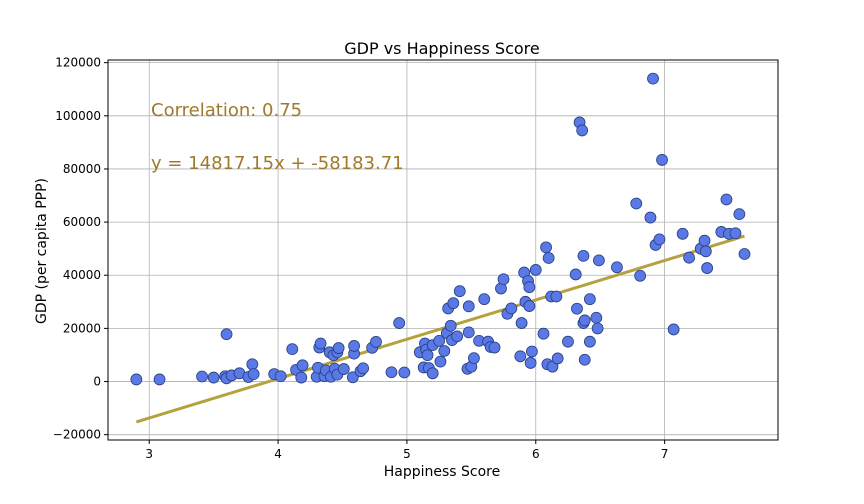  Describe the element at coordinates (442, 472) in the screenshot. I see `x-axis-label: Happiness Score` at that location.